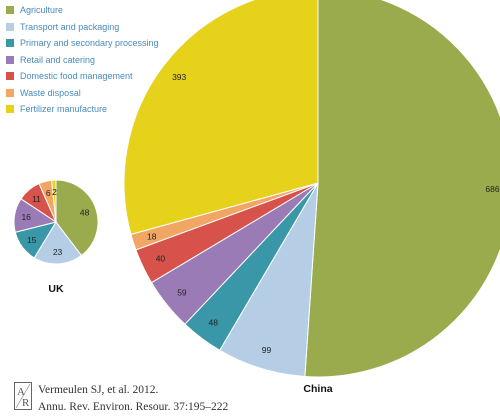  I want to click on legend-label: Retail and catering, so click(58, 59).